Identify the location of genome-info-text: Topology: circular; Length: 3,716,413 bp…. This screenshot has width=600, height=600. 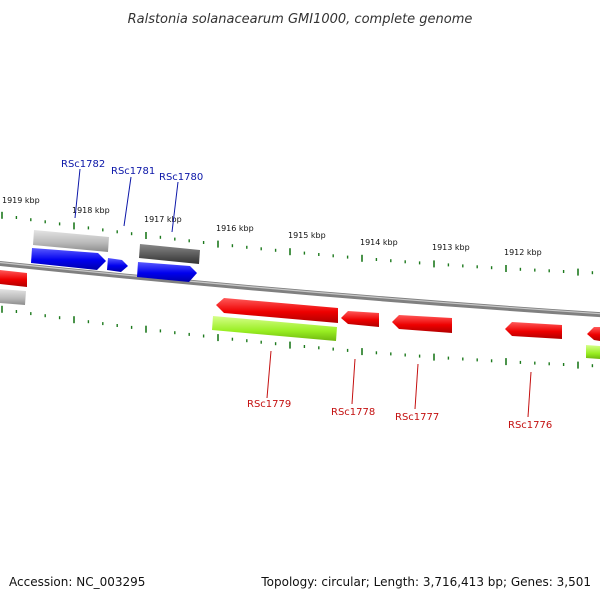
(425, 582).